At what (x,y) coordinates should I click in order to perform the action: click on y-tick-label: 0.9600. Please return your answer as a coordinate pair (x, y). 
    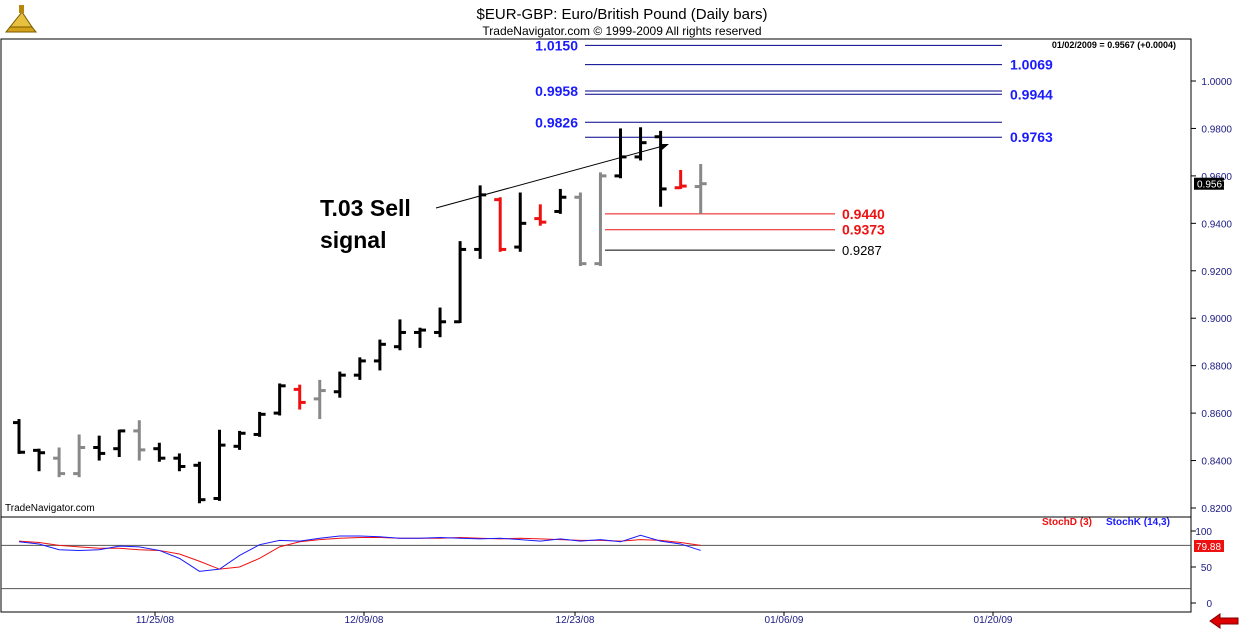
    Looking at the image, I should click on (1216, 177).